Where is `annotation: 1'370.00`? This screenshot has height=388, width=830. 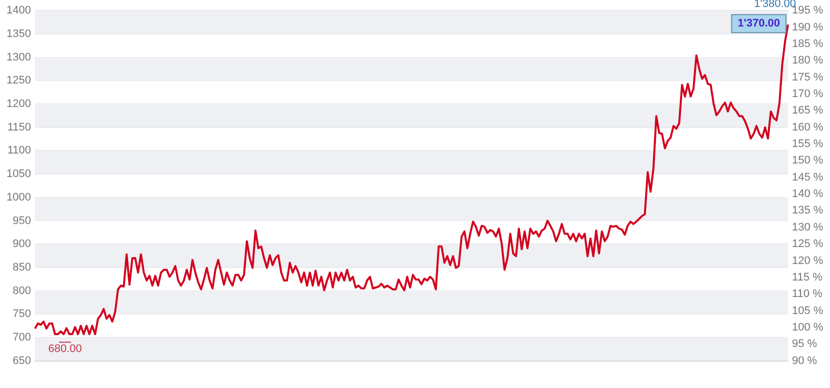
annotation: 1'370.00 is located at coordinates (759, 24).